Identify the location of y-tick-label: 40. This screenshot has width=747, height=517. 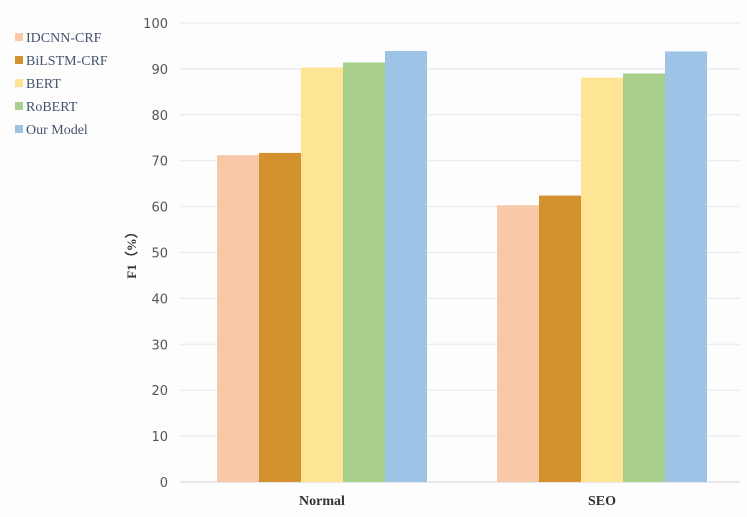
(159, 299).